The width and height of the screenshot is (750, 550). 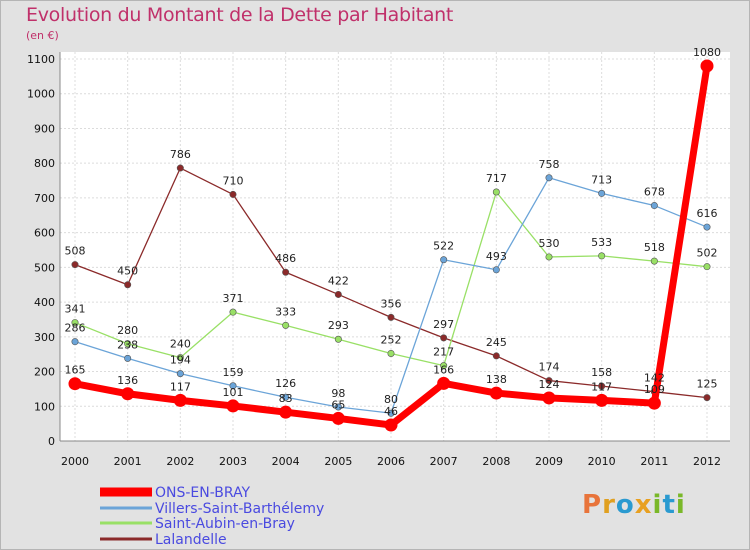 I want to click on x-tick-label: 2008, so click(x=496, y=461).